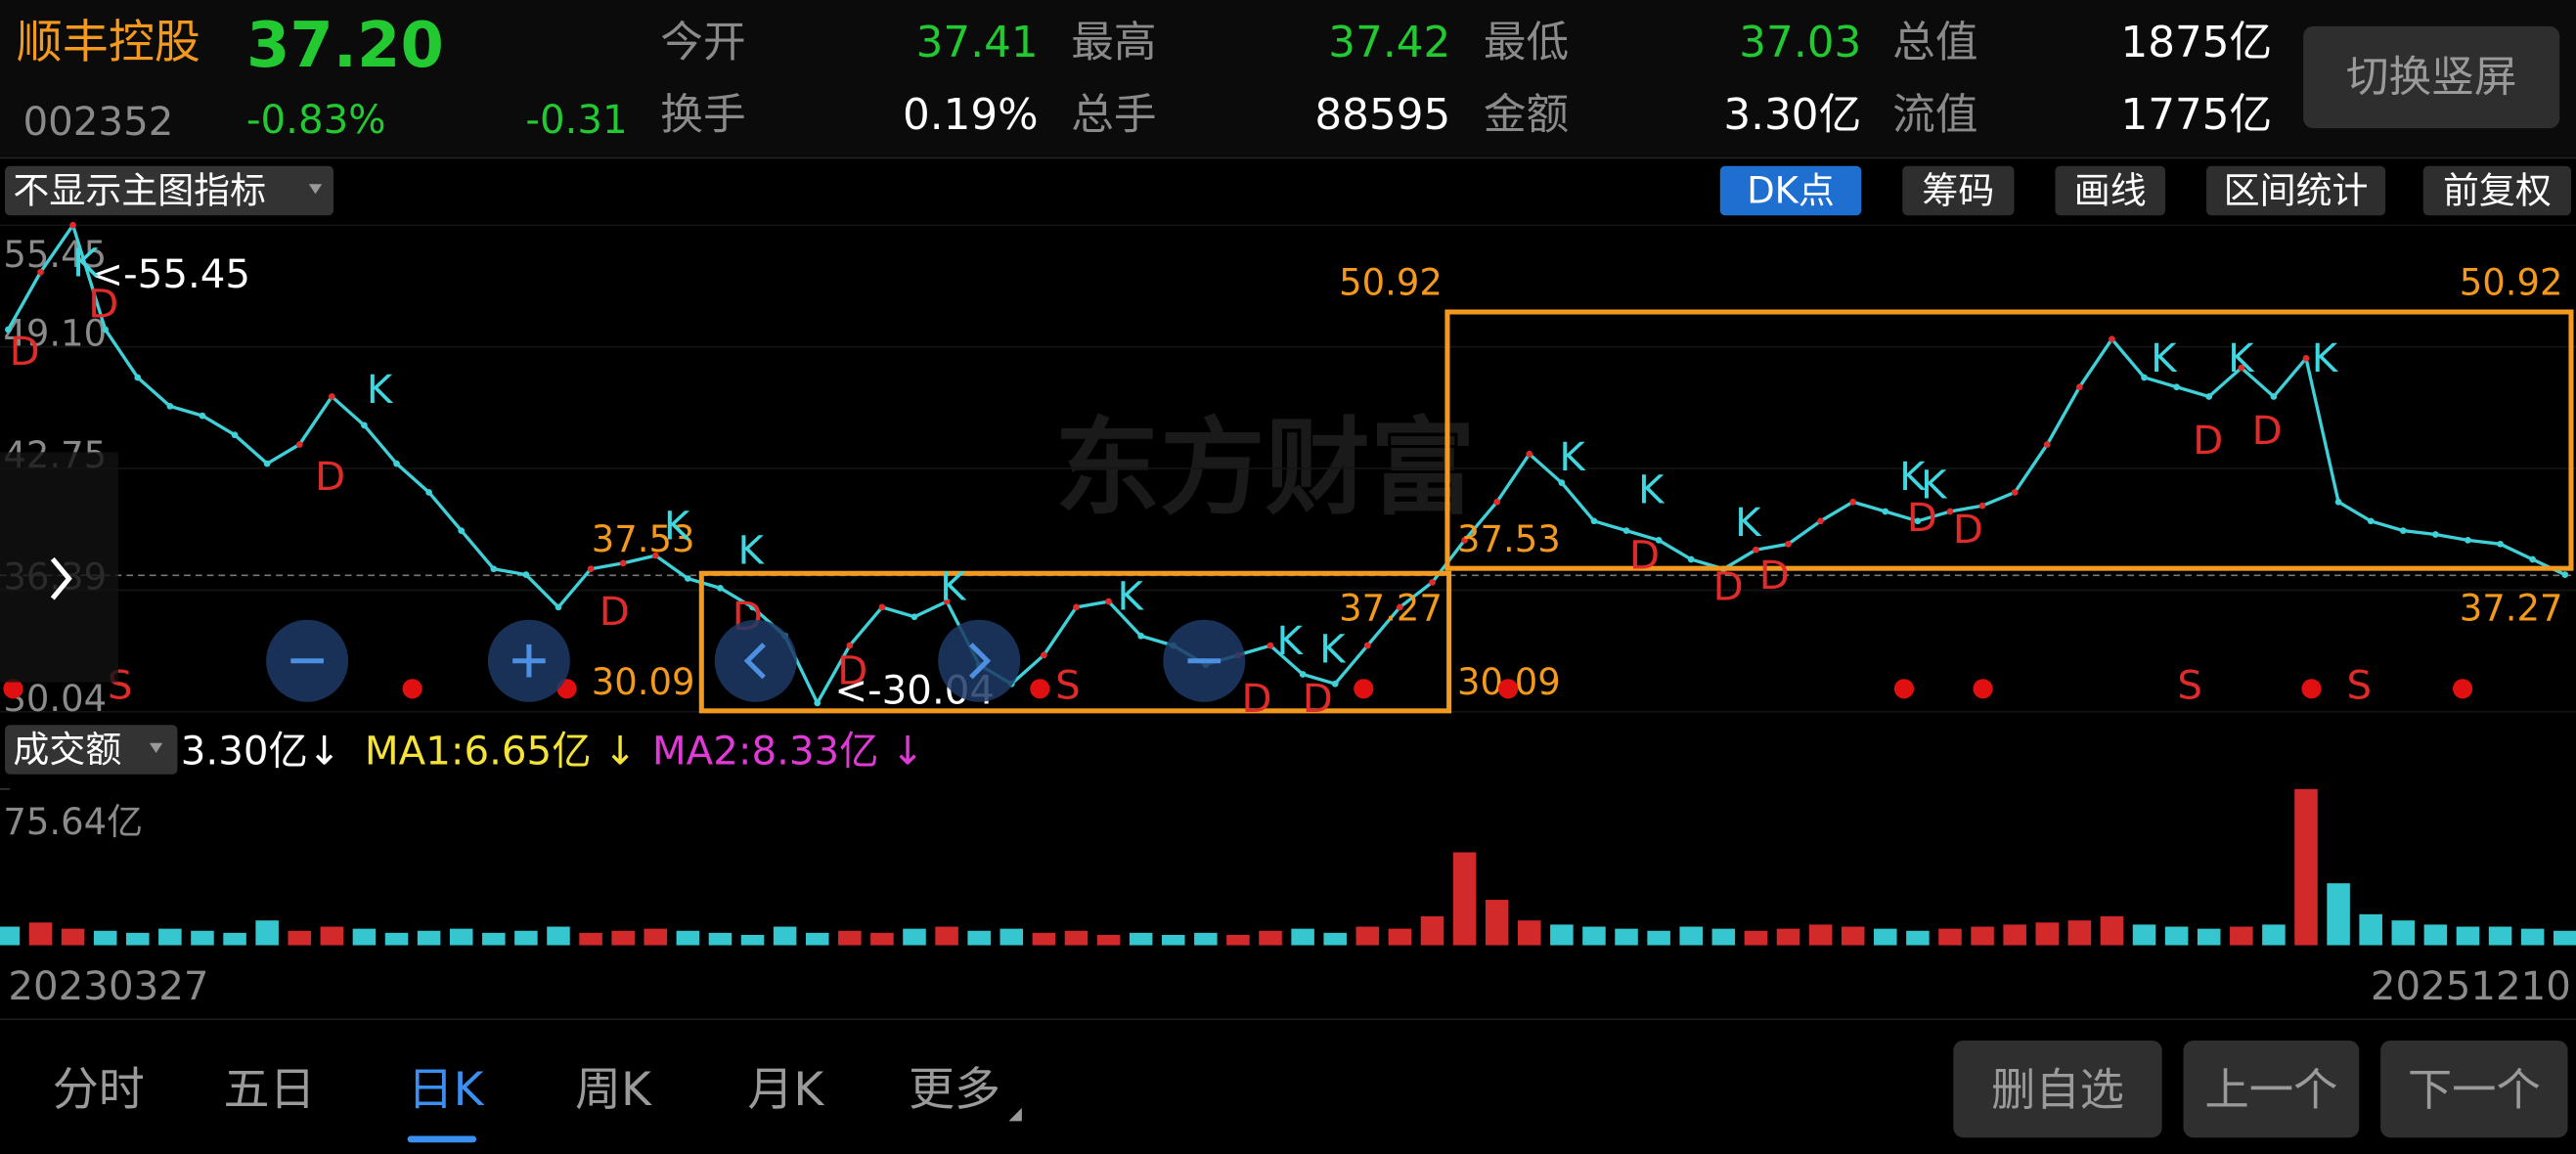 The image size is (2576, 1154). What do you see at coordinates (91, 750) in the screenshot?
I see `volume-select` at bounding box center [91, 750].